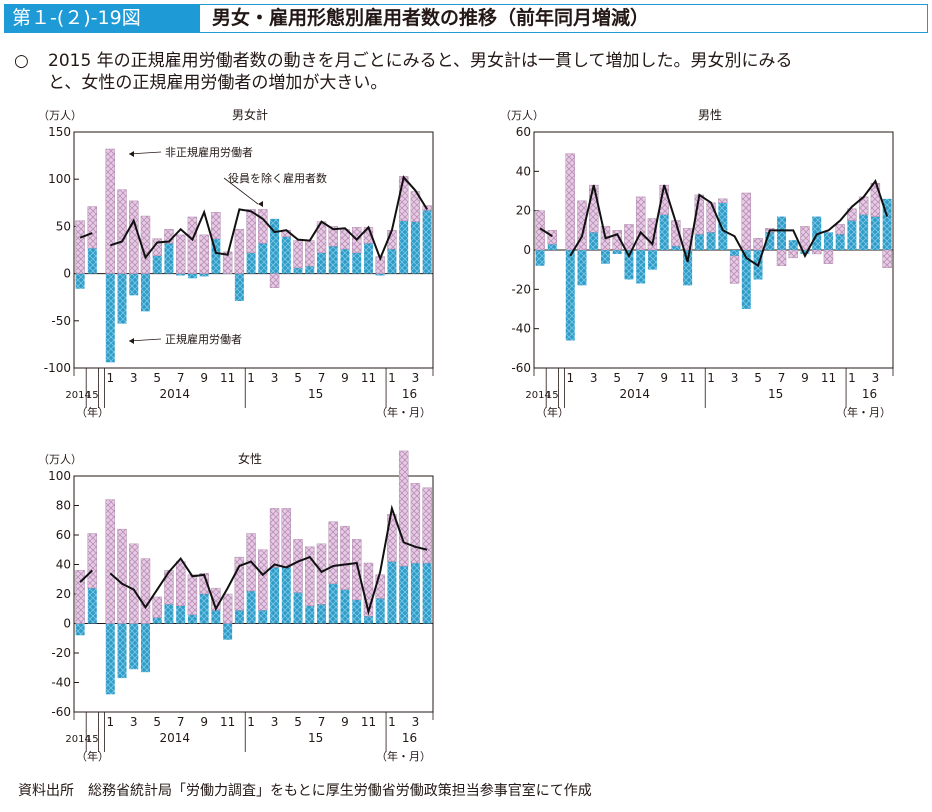  Describe the element at coordinates (523, 132) in the screenshot. I see `y-tick-label: 60` at that location.